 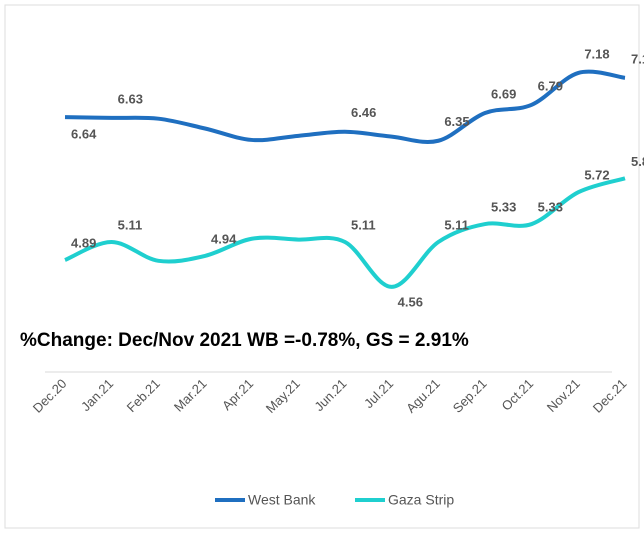 What do you see at coordinates (470, 396) in the screenshot?
I see `x-tick-label: Sep.21` at bounding box center [470, 396].